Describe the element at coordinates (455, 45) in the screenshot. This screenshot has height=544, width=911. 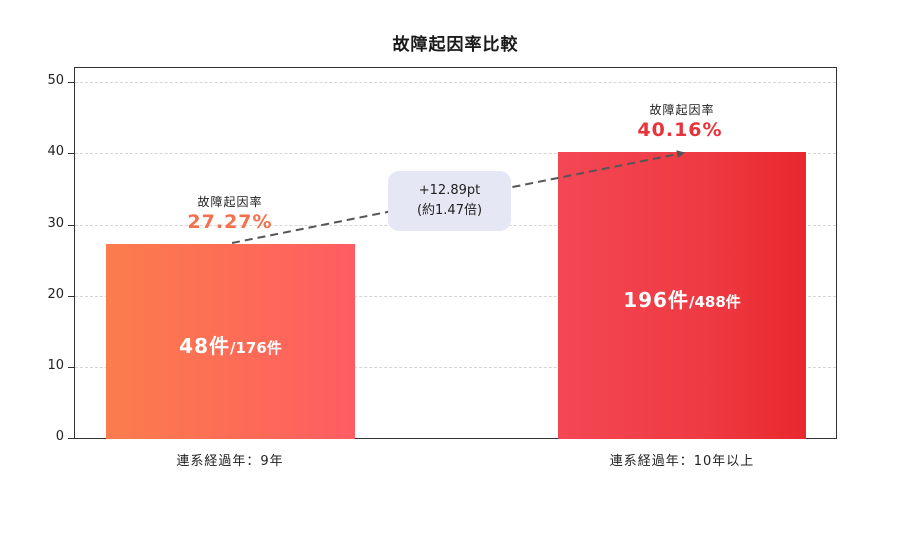
I see `chart-title: 故障起因率比較` at that location.